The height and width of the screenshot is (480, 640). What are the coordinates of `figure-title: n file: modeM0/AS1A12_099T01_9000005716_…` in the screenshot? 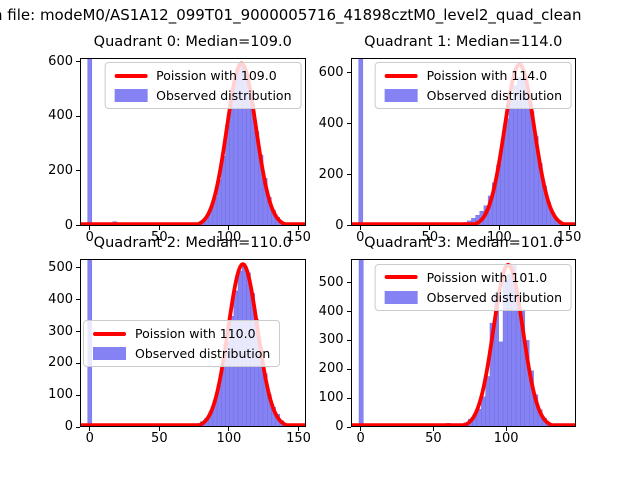 It's located at (291, 15).